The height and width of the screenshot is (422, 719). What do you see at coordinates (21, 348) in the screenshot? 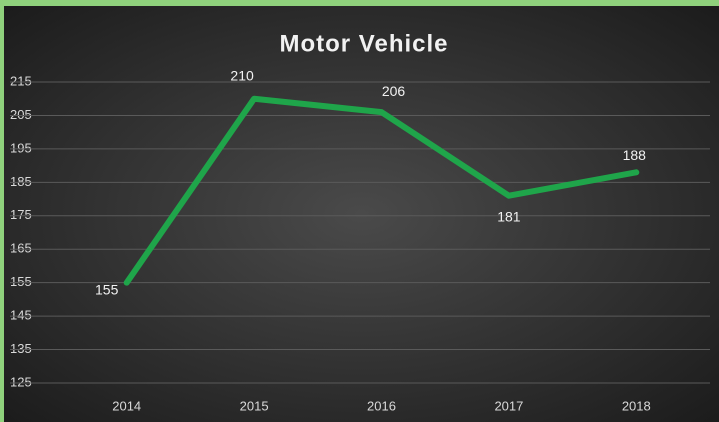
I see `y-tick-label: 135` at bounding box center [21, 348].